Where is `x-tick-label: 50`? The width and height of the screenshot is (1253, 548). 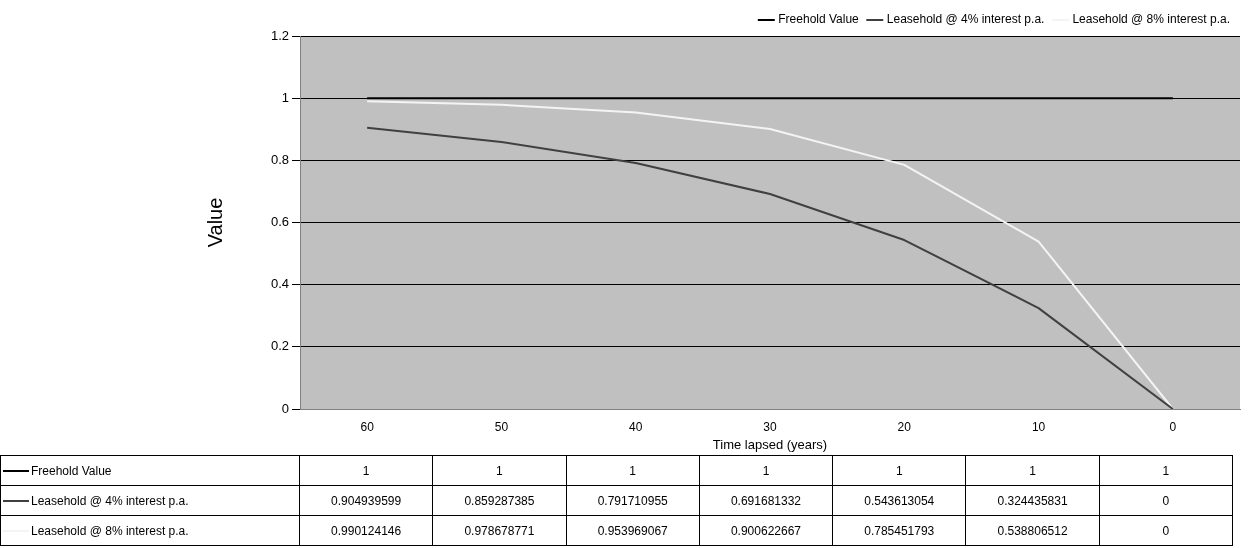
x-tick-label: 50 is located at coordinates (501, 426).